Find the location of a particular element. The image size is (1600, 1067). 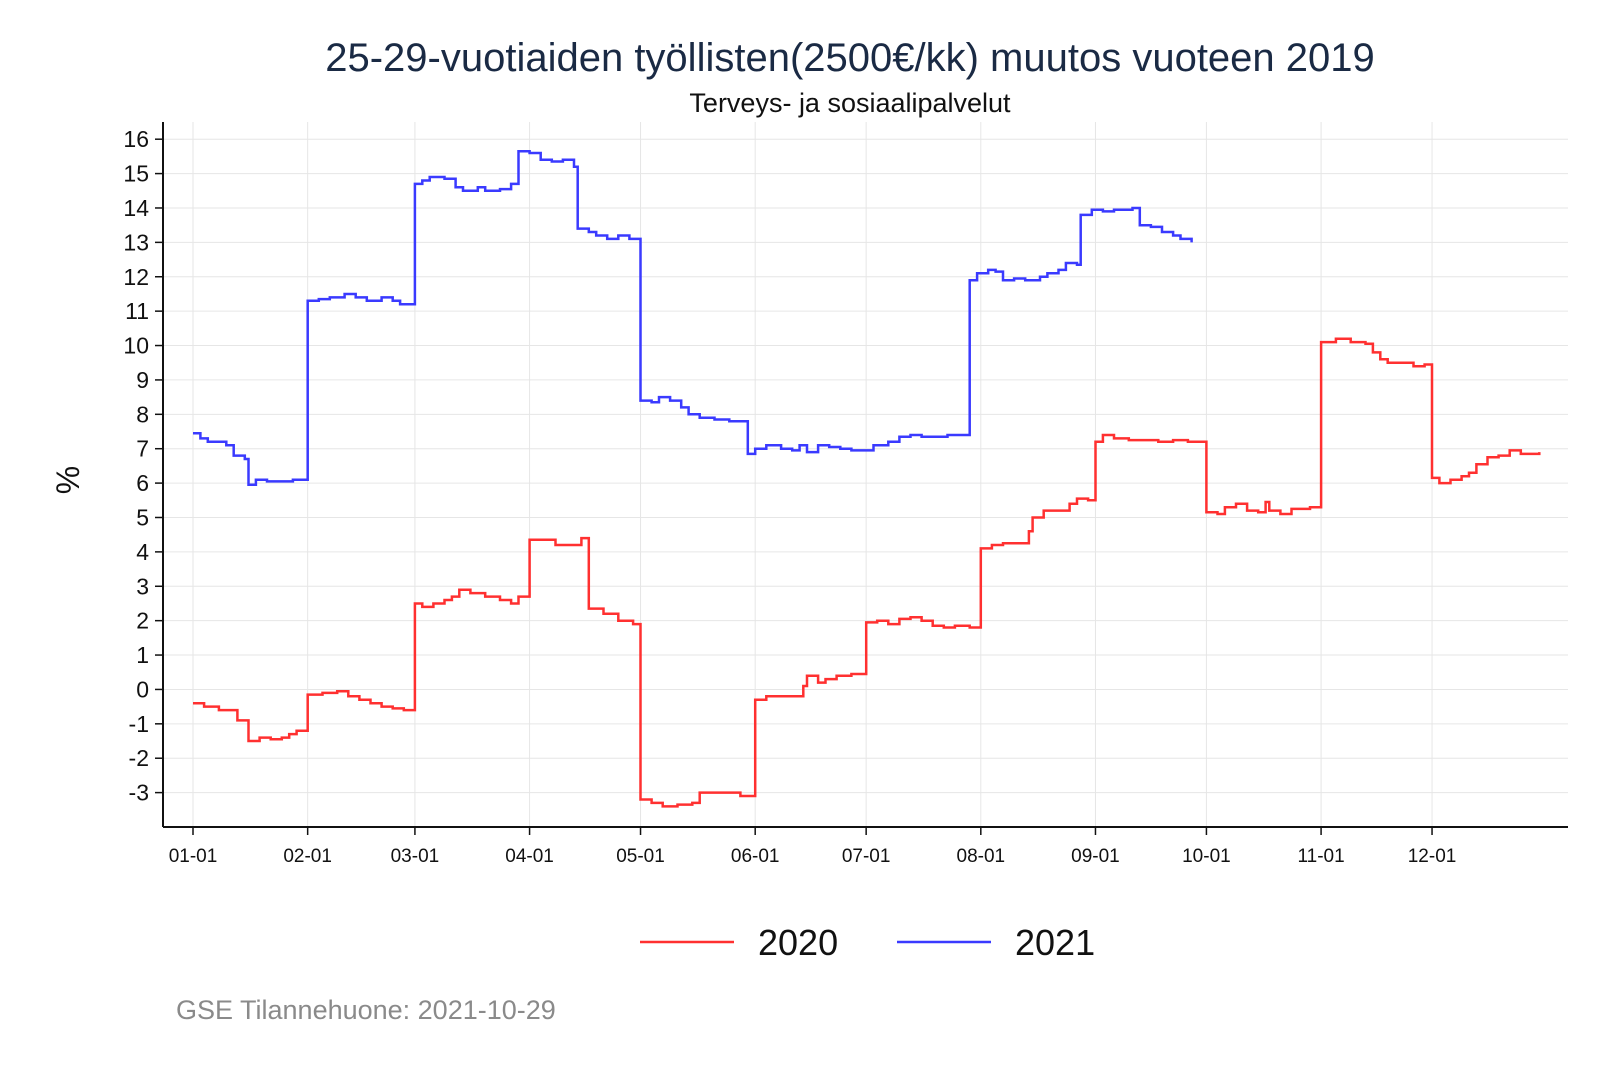

x-tick-label: 05-01 is located at coordinates (640, 856).